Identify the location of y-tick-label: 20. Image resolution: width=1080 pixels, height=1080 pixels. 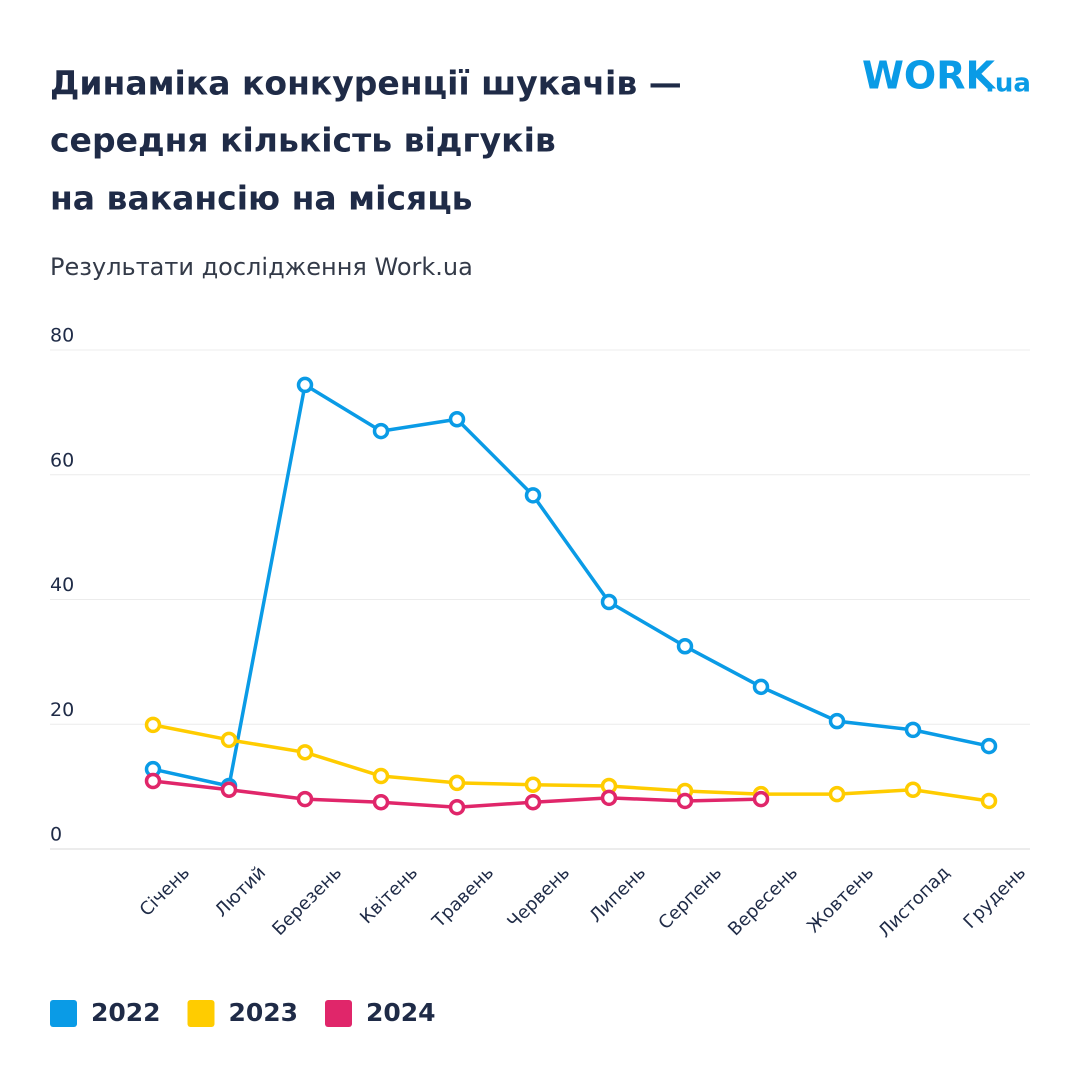
(62, 710).